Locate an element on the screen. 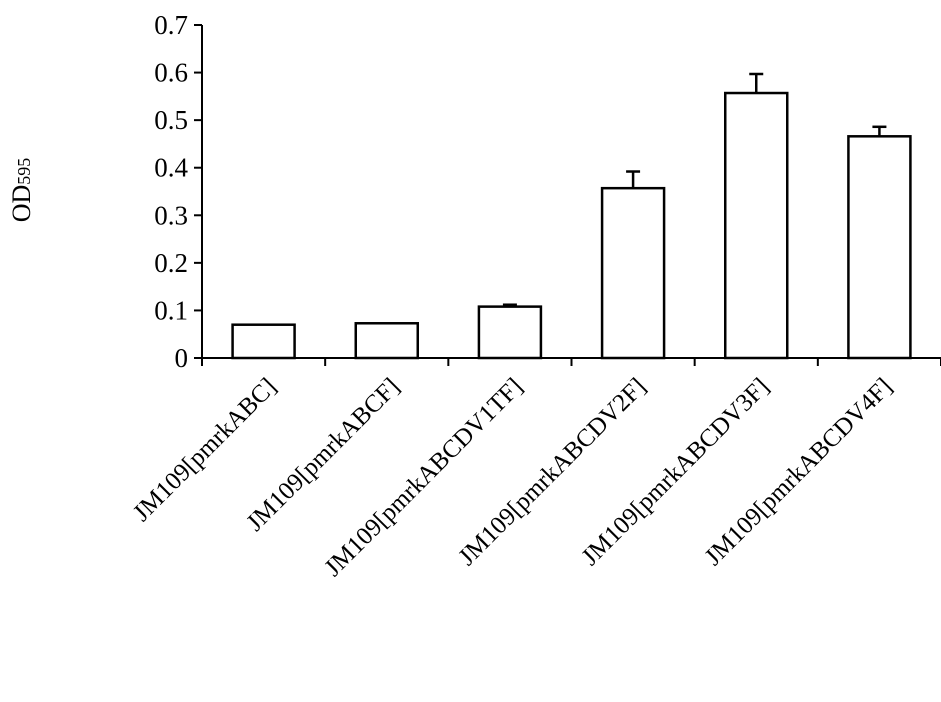  y-tick-label: 0.1 is located at coordinates (171, 310).